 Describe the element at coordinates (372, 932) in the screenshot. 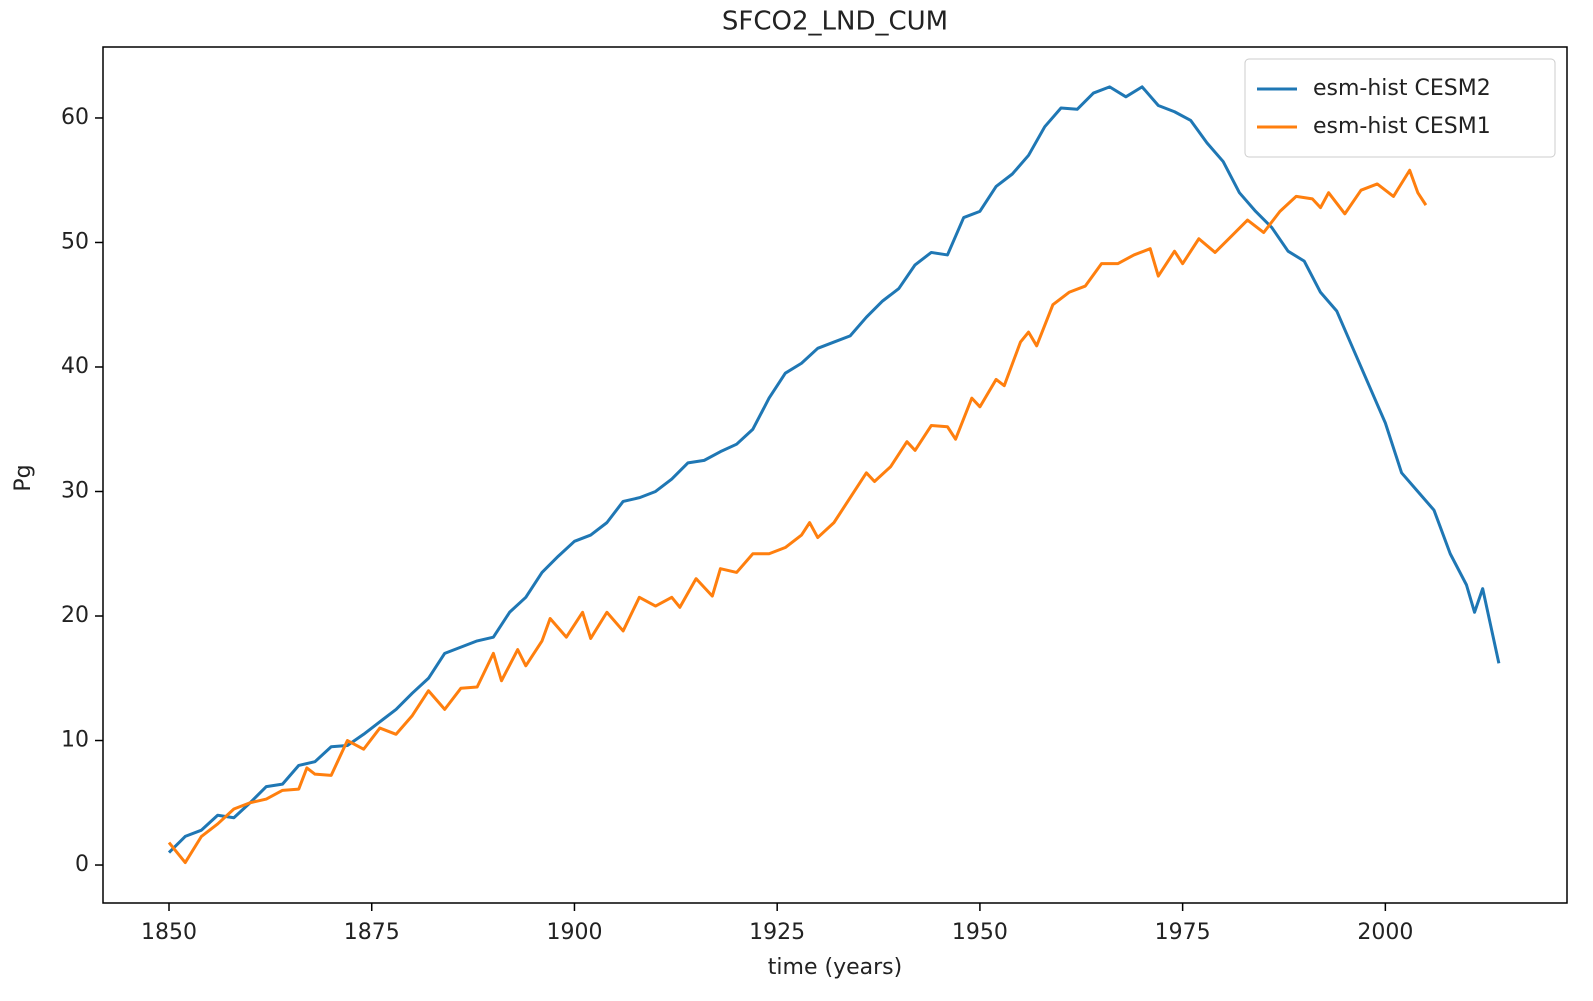

I see `x-tick-label: 1875` at that location.